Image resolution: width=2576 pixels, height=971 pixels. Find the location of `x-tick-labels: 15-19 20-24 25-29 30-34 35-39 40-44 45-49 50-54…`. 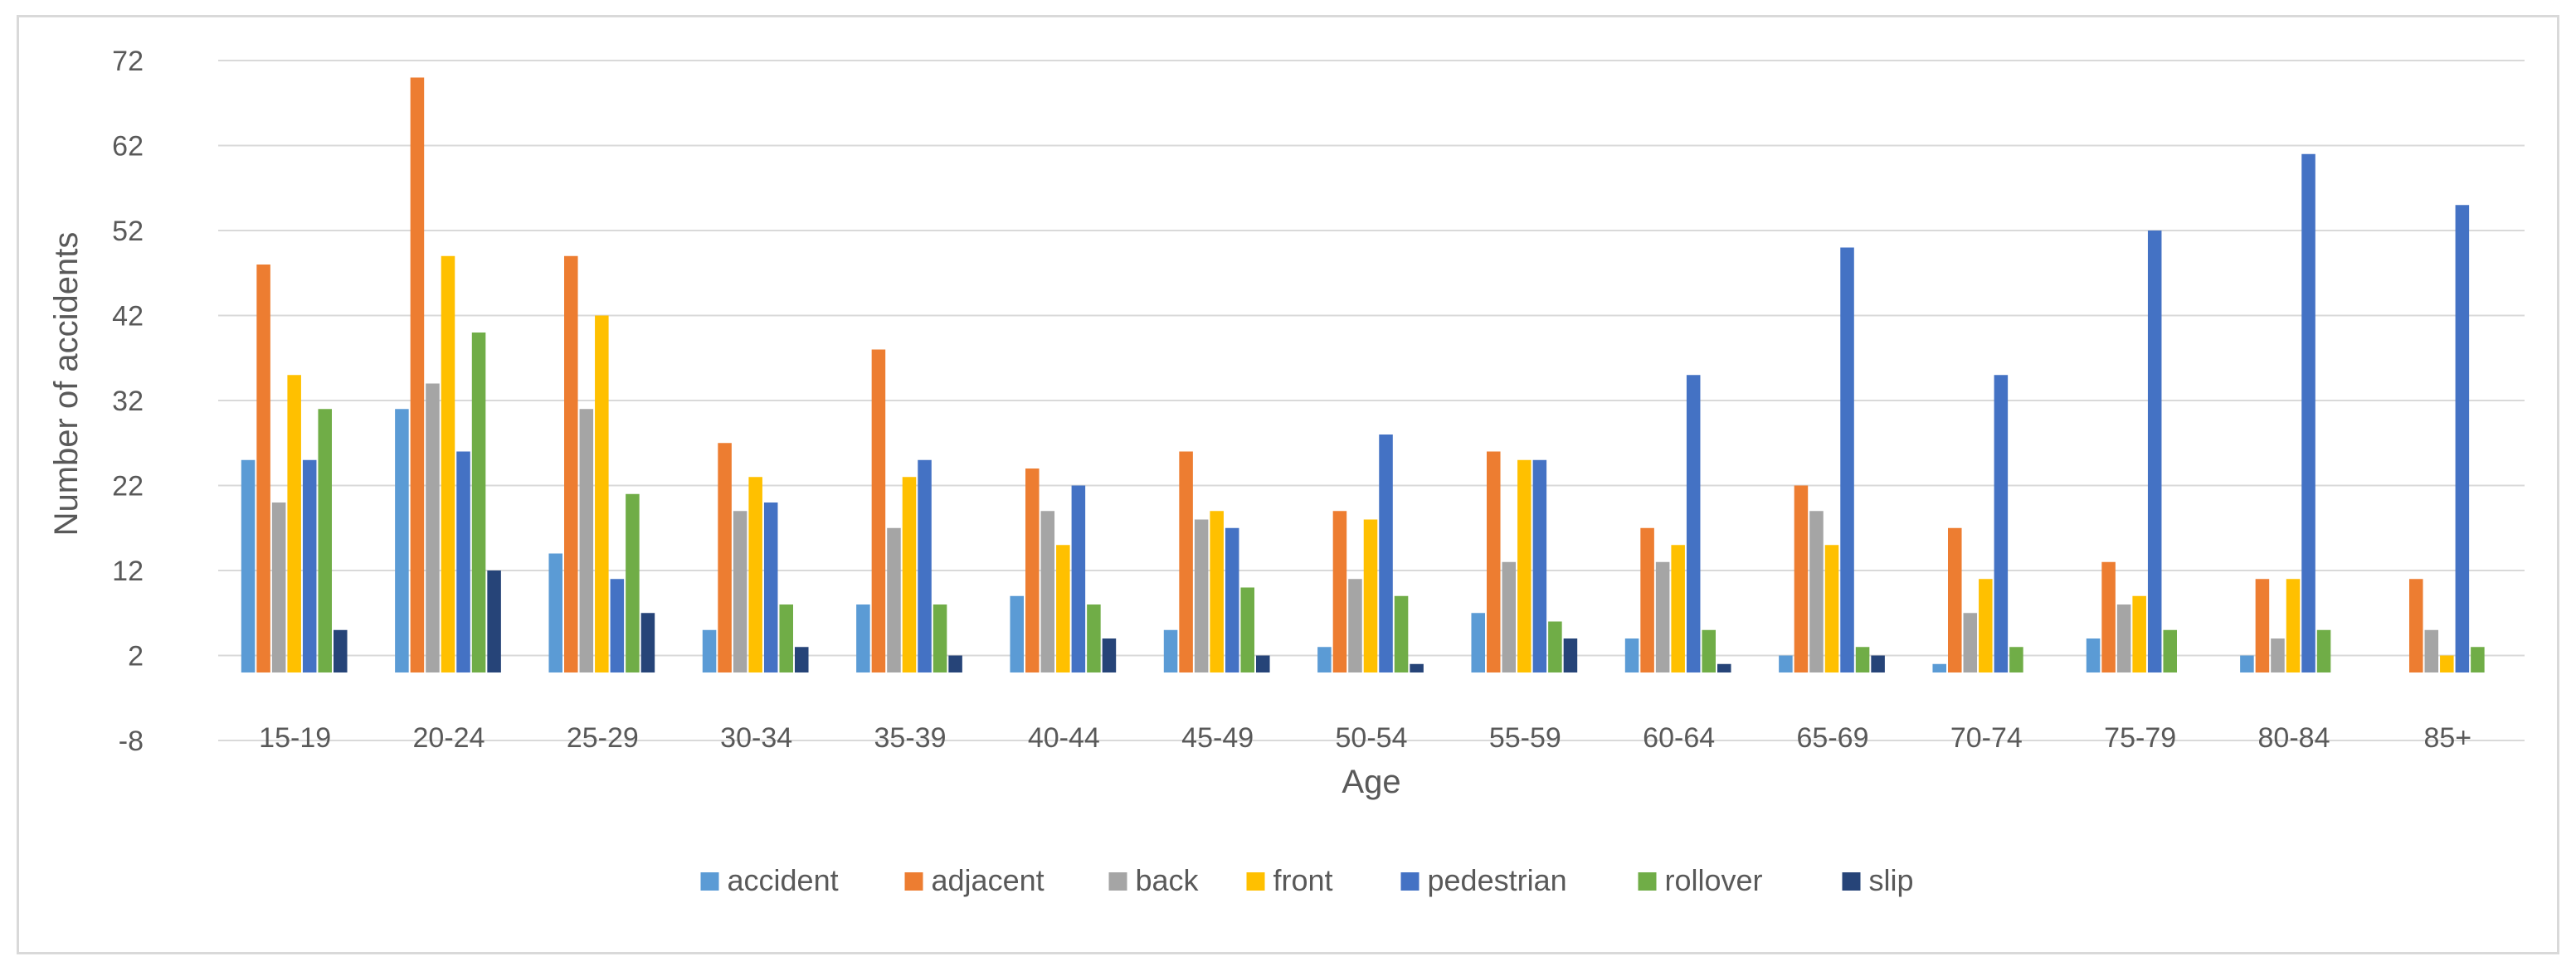

x-tick-labels: 15-19 20-24 25-29 30-34 35-39 40-44 45-49 50-54… is located at coordinates (1365, 738).